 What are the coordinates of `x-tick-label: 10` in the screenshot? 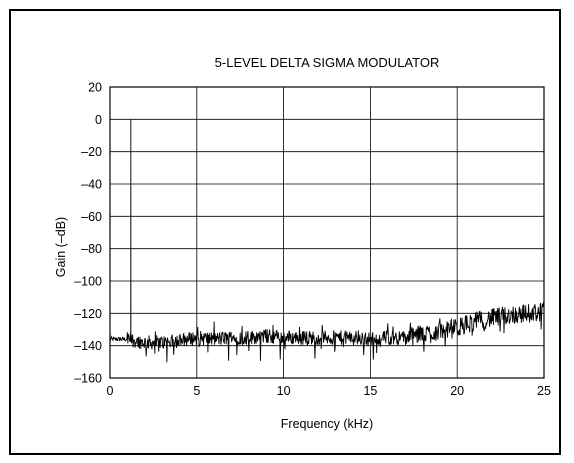 It's located at (284, 391).